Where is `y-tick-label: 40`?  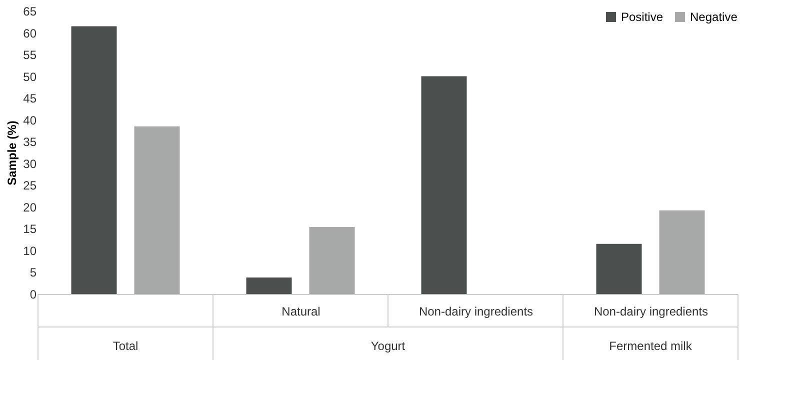
y-tick-label: 40 is located at coordinates (30, 120).